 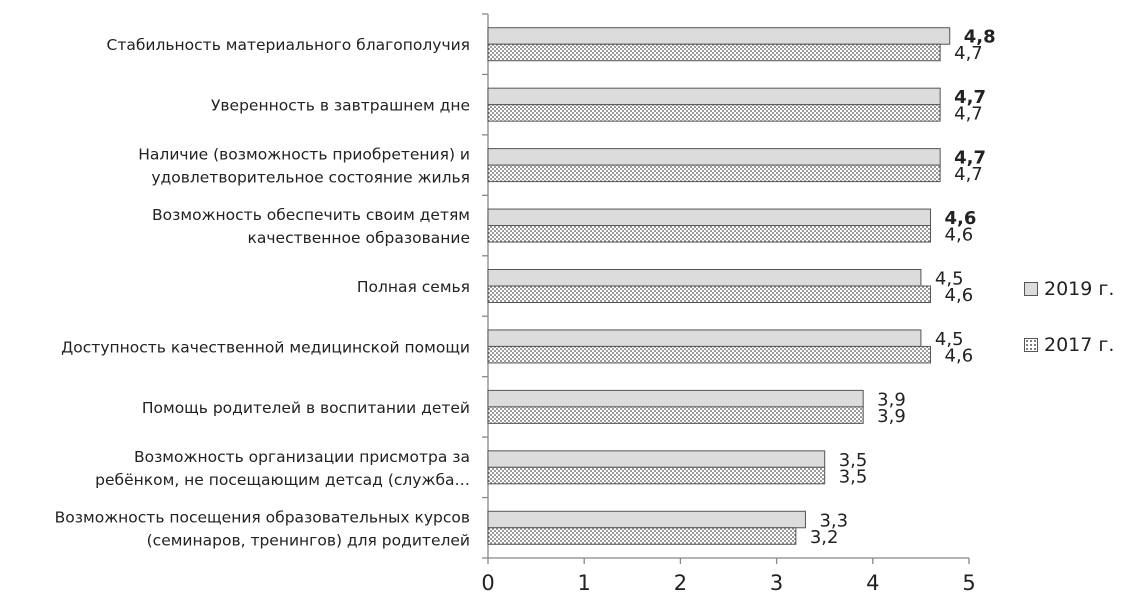 What do you see at coordinates (776, 583) in the screenshot?
I see `x-tick-label: 3` at bounding box center [776, 583].